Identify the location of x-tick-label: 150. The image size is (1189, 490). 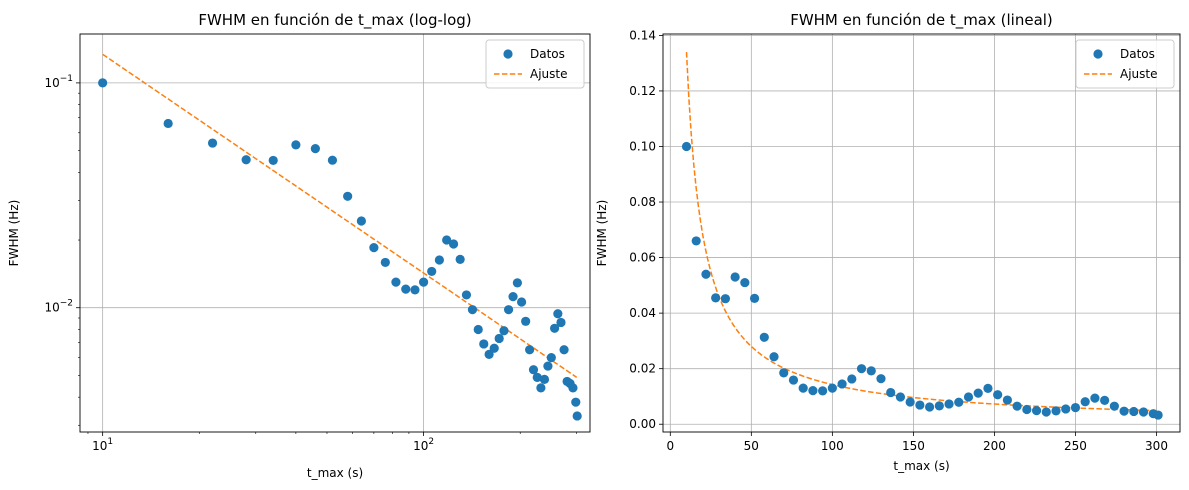
(913, 446).